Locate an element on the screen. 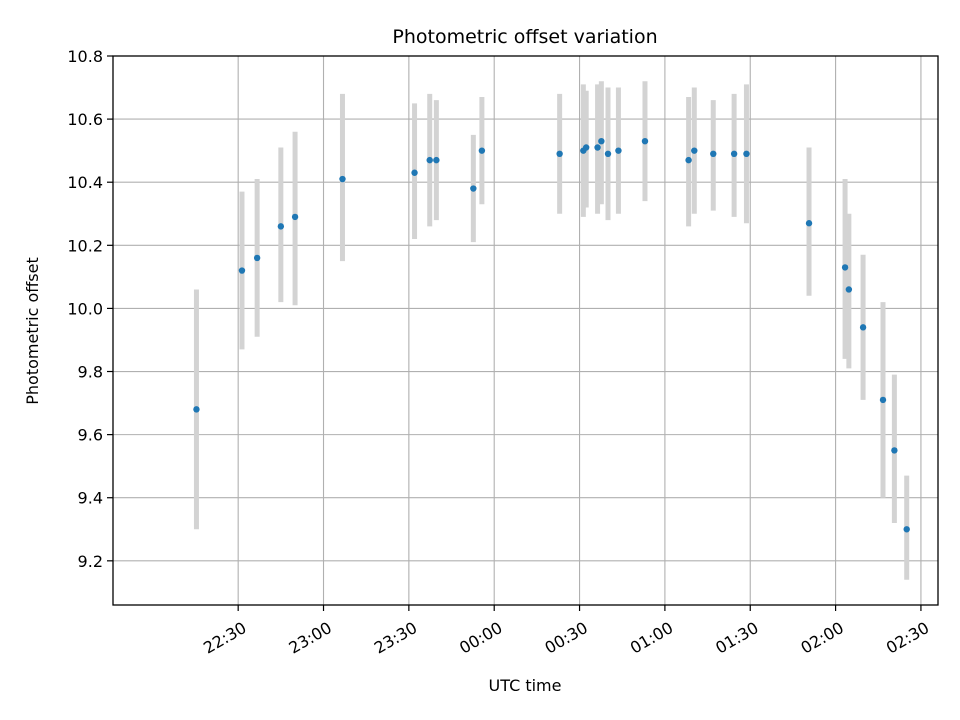 The height and width of the screenshot is (720, 960). y-axis: 9.2 9.4 9.6 9.8 10.0 10.2 10.4 10.6 10.8 is located at coordinates (90, 309).